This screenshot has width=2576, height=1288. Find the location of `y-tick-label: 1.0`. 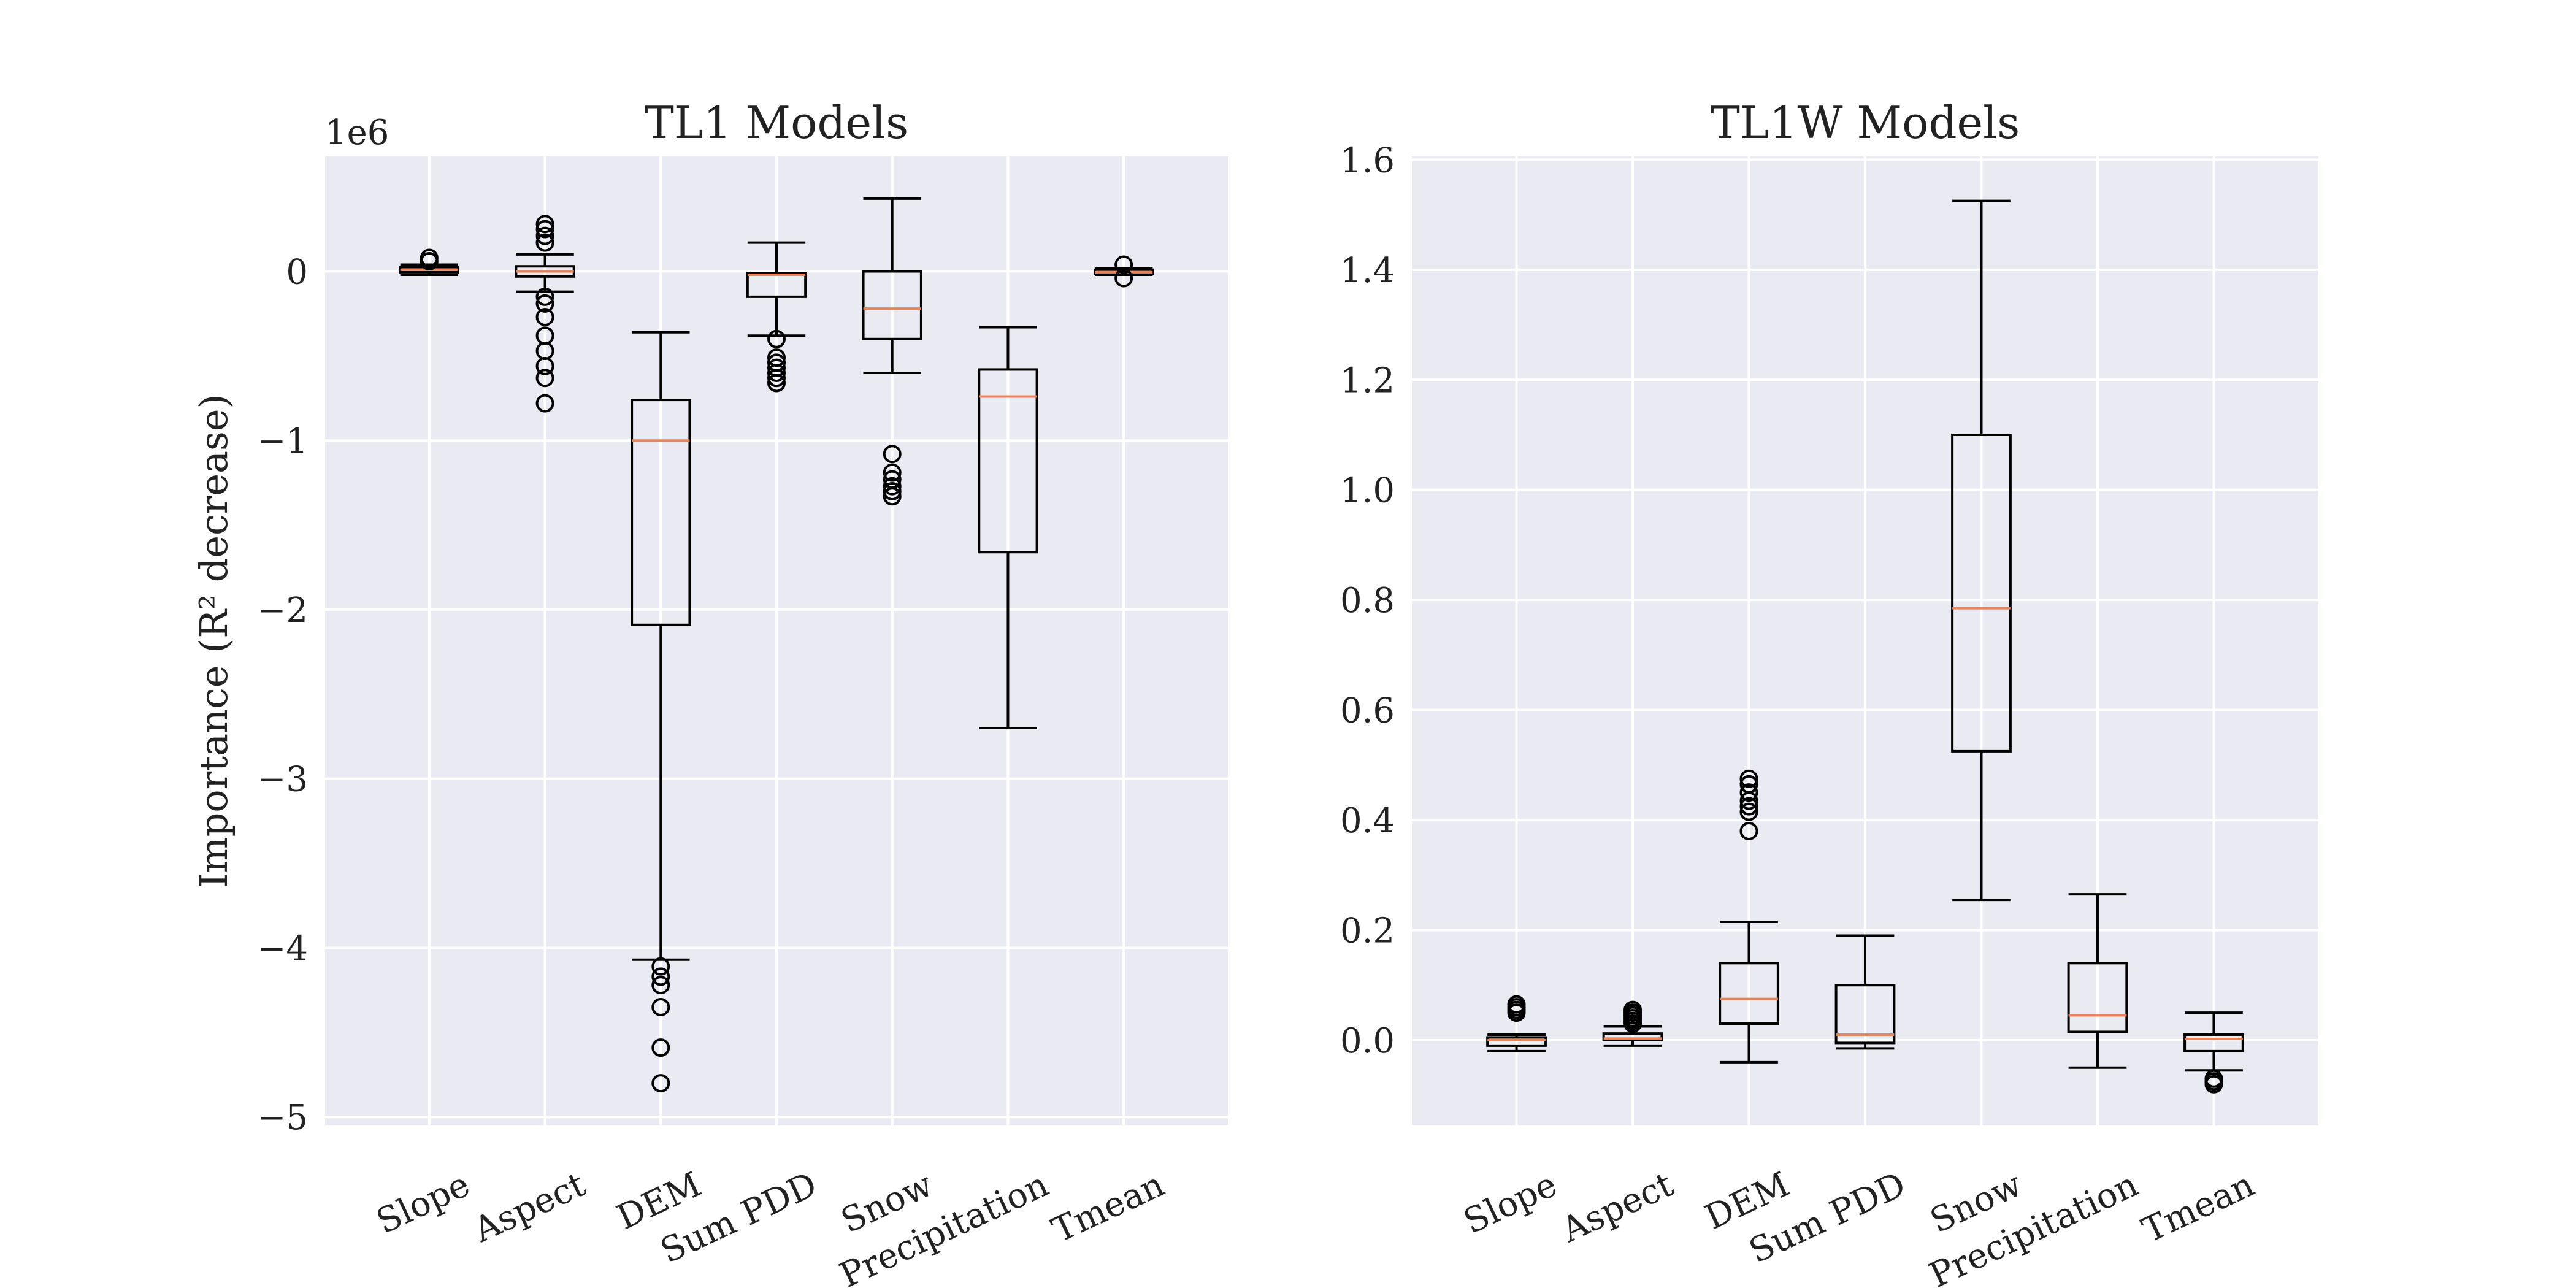

y-tick-label: 1.0 is located at coordinates (1367, 491).